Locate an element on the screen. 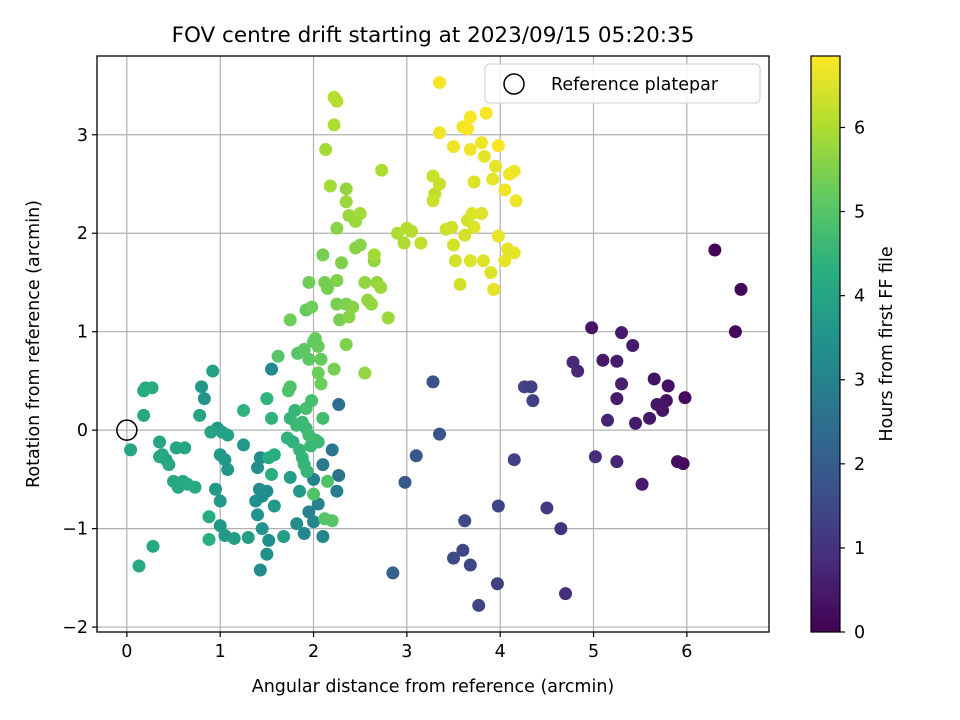  x-tick-label: 3 is located at coordinates (406, 652).